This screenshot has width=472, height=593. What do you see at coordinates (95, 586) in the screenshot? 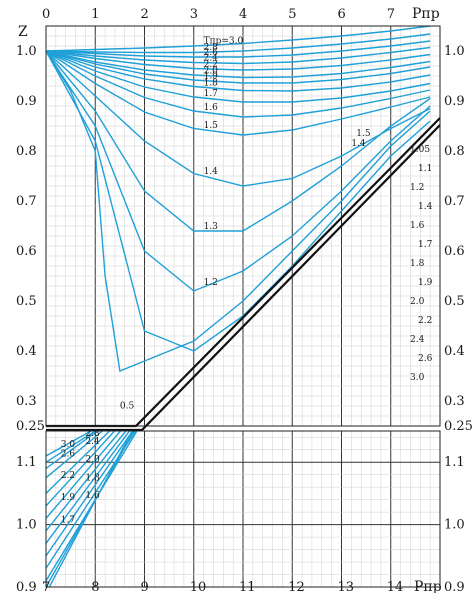
I see `bottom-x-tick: 8` at bounding box center [95, 586].